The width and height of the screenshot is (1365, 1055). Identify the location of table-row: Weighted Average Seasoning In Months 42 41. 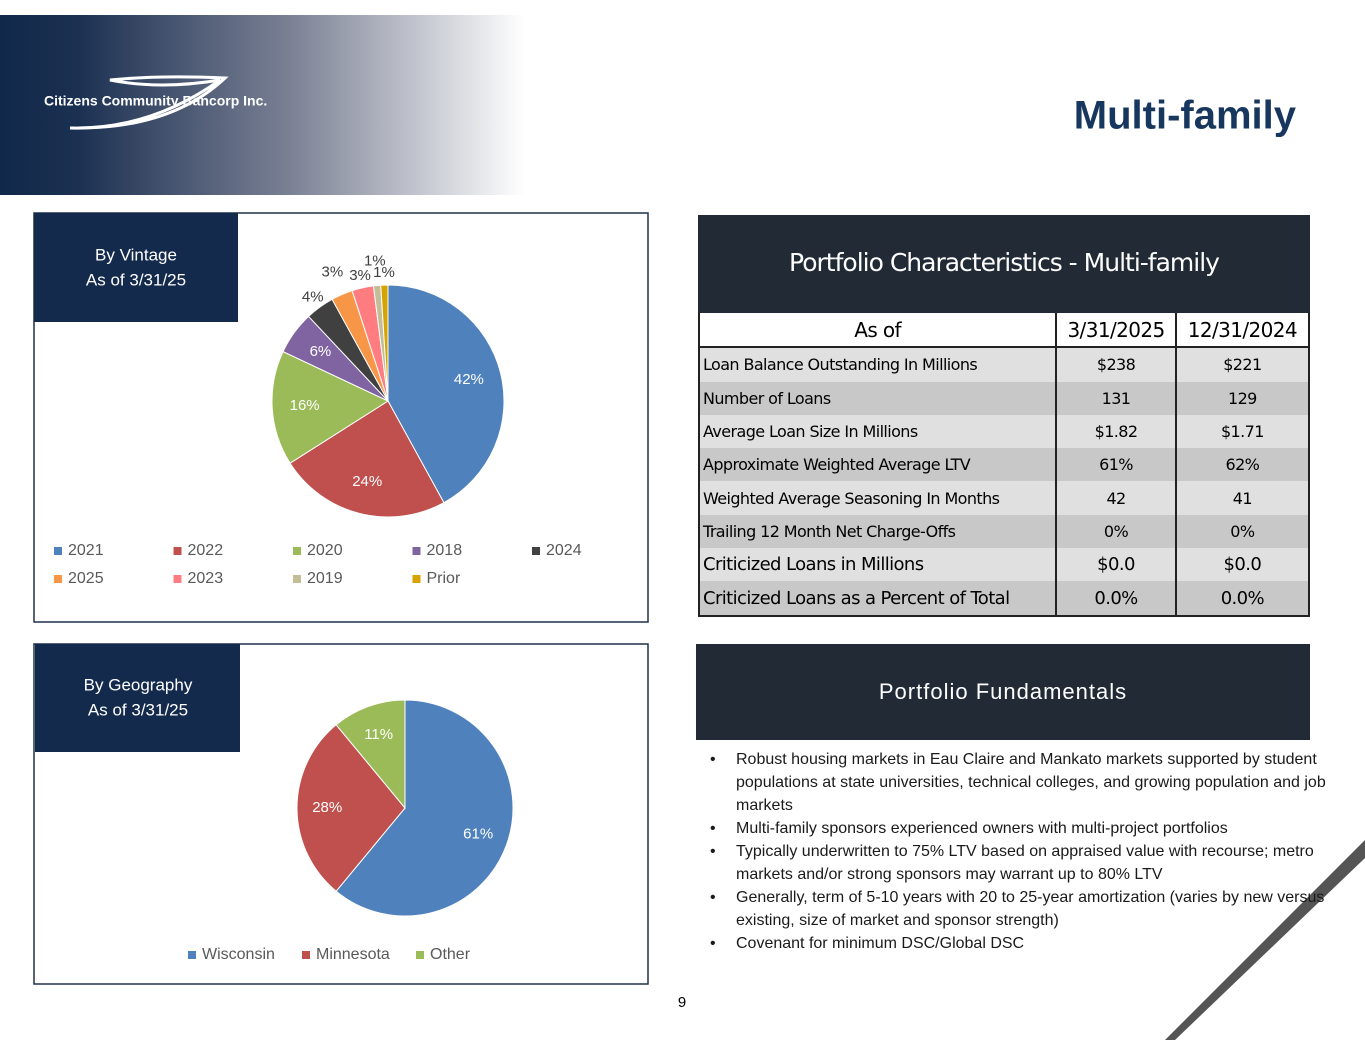
(1004, 498).